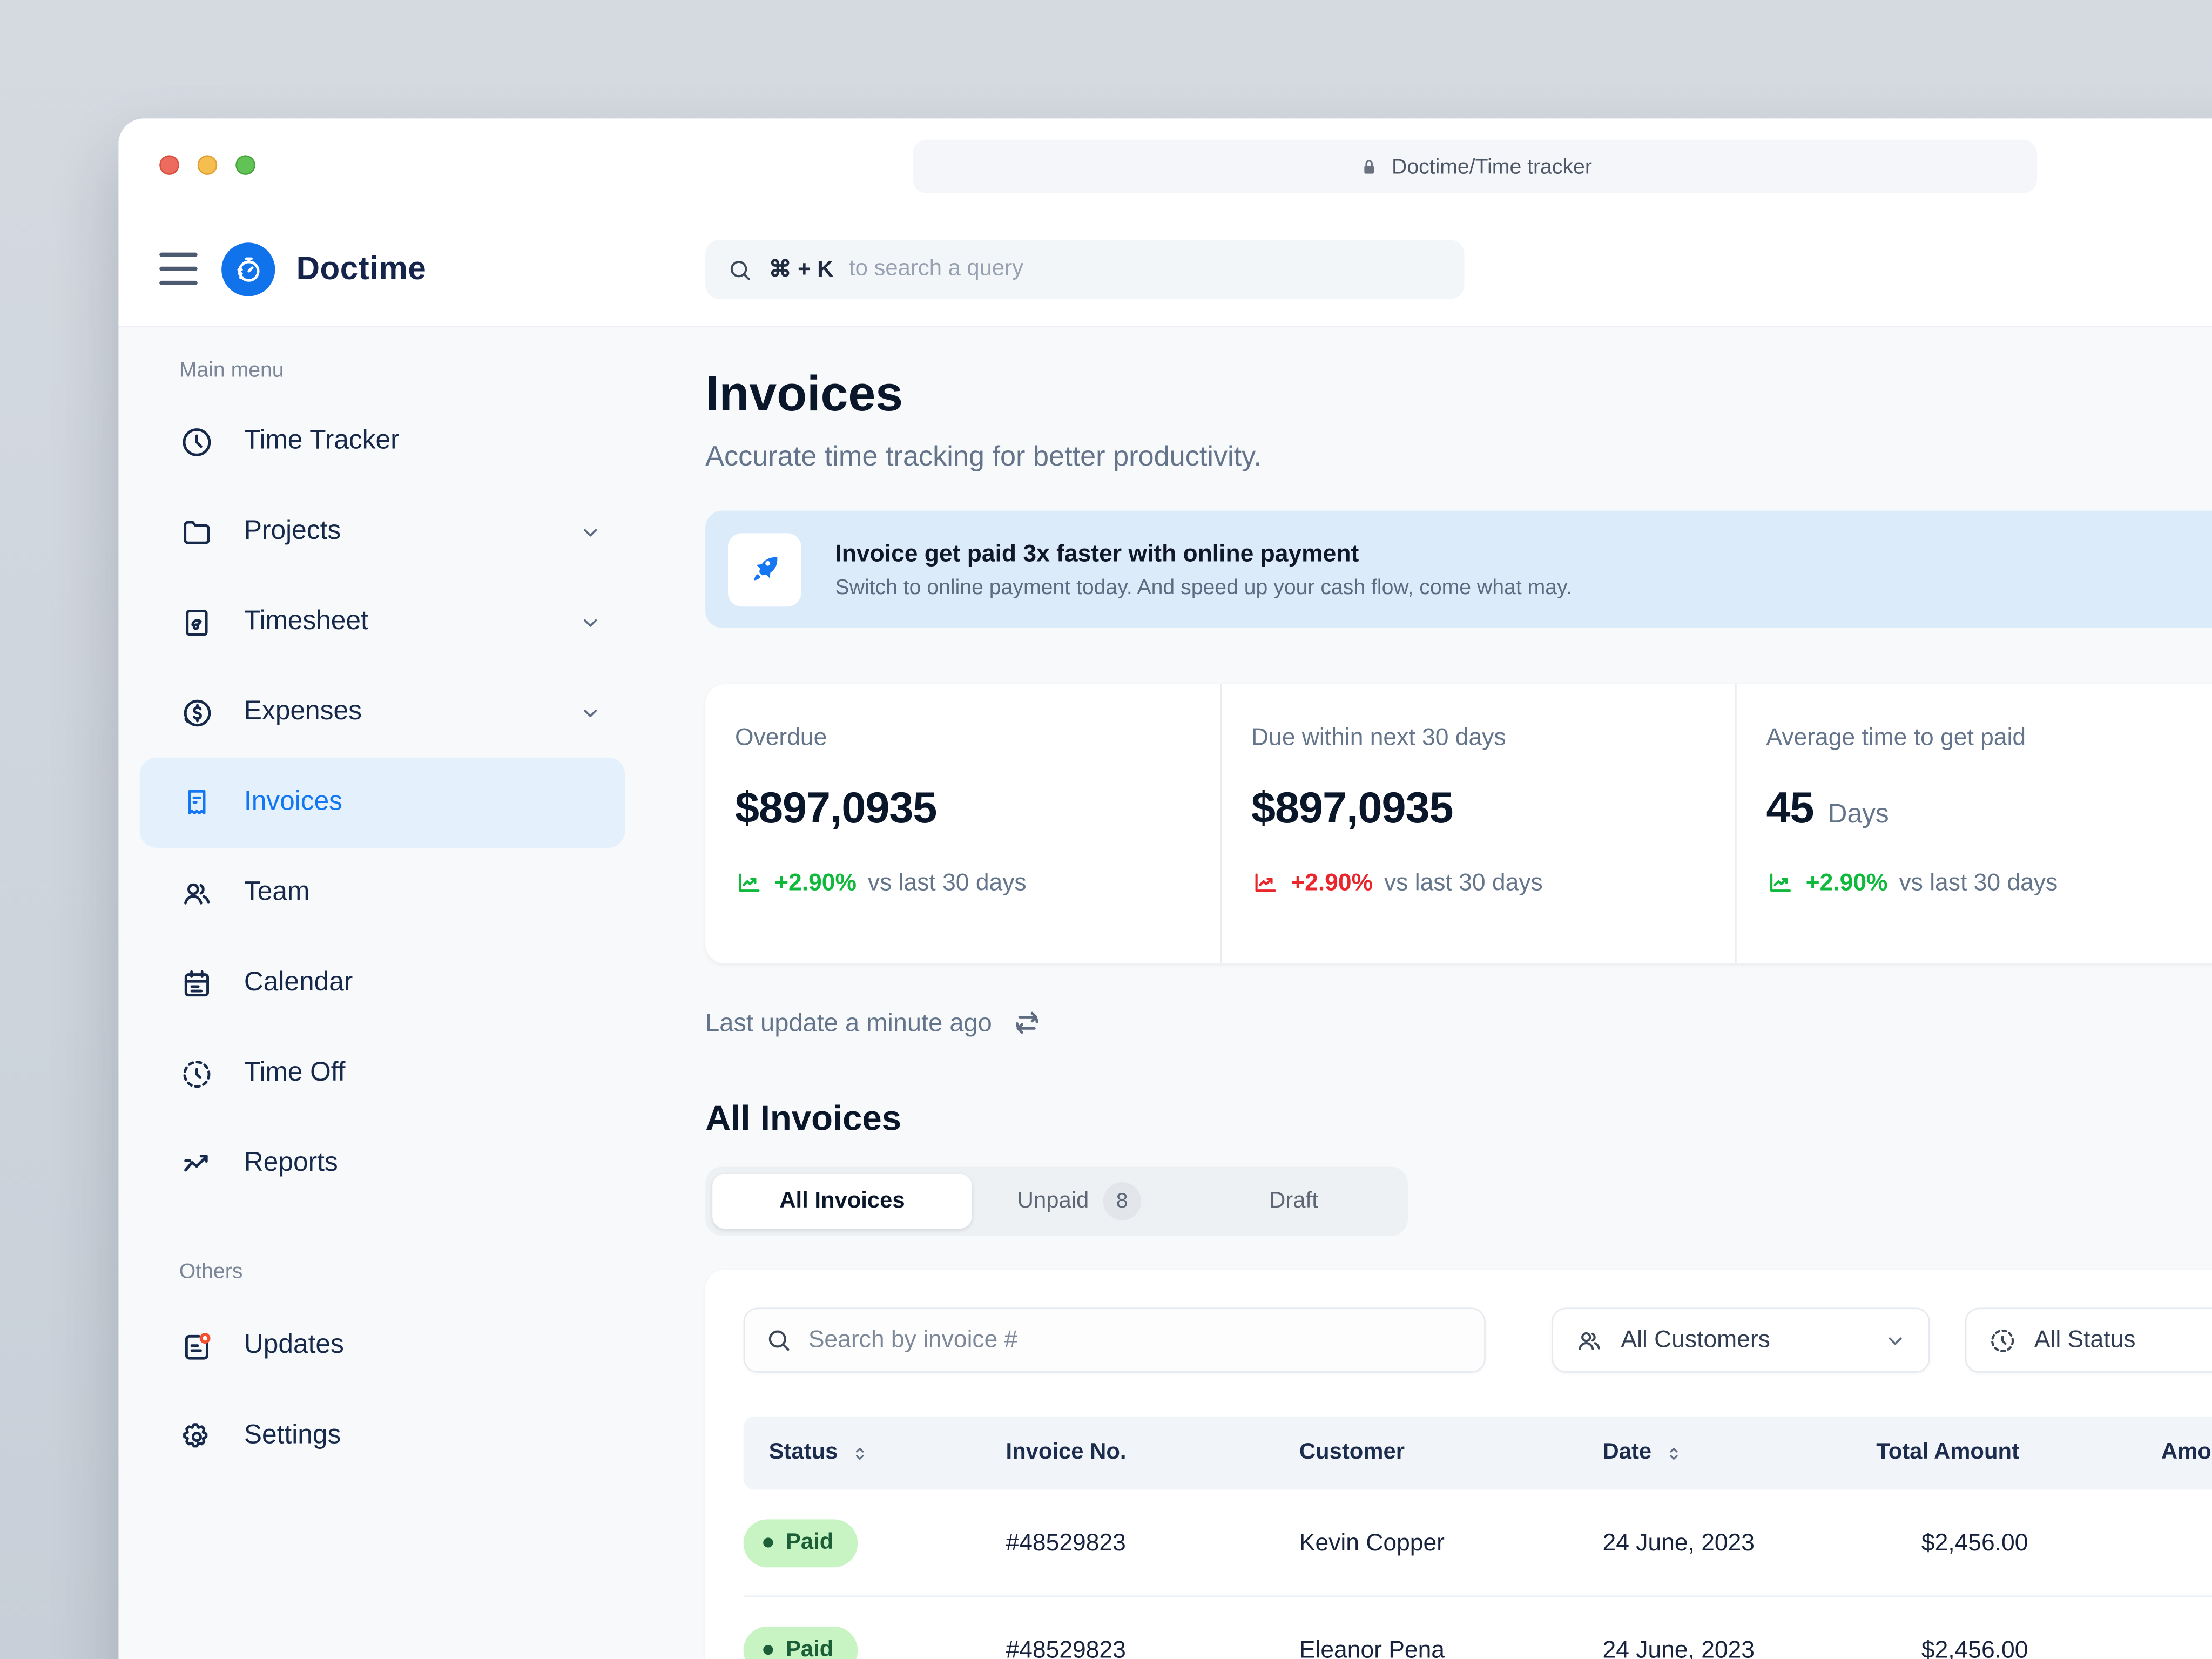  What do you see at coordinates (303, 712) in the screenshot?
I see `sidebar-item-label: Expenses` at bounding box center [303, 712].